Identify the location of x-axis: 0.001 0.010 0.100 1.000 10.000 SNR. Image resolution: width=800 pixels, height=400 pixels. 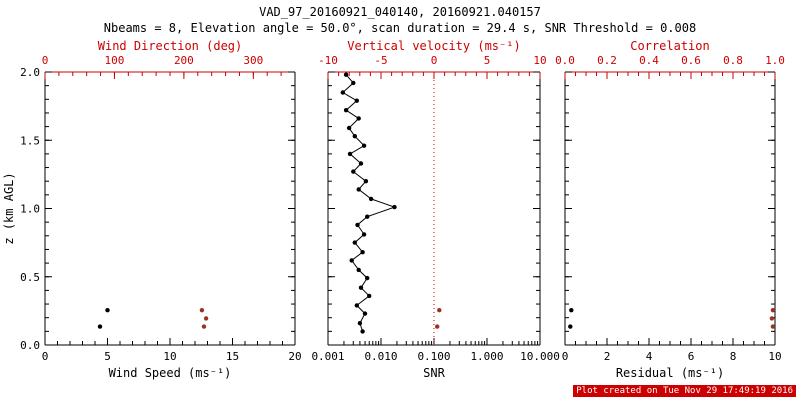
(435, 359).